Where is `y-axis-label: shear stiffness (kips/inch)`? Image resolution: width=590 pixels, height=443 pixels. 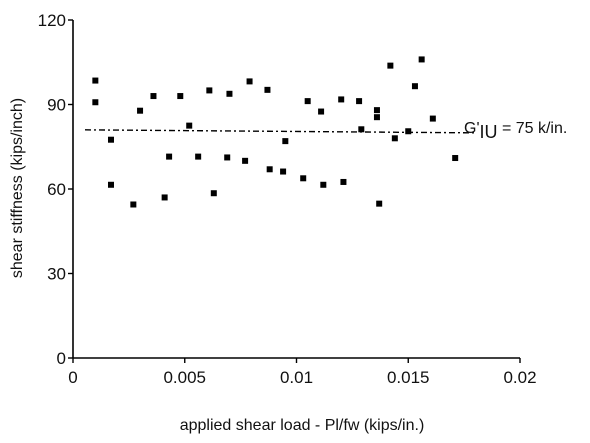 y-axis-label: shear stiffness (kips/inch) is located at coordinates (17, 188).